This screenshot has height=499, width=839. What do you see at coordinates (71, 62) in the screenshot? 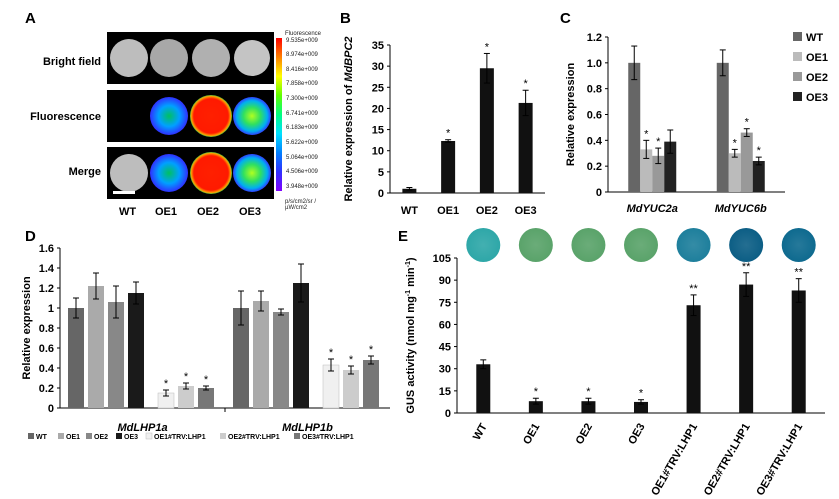
I see `row-label-bright-field: Bright field` at bounding box center [71, 62].